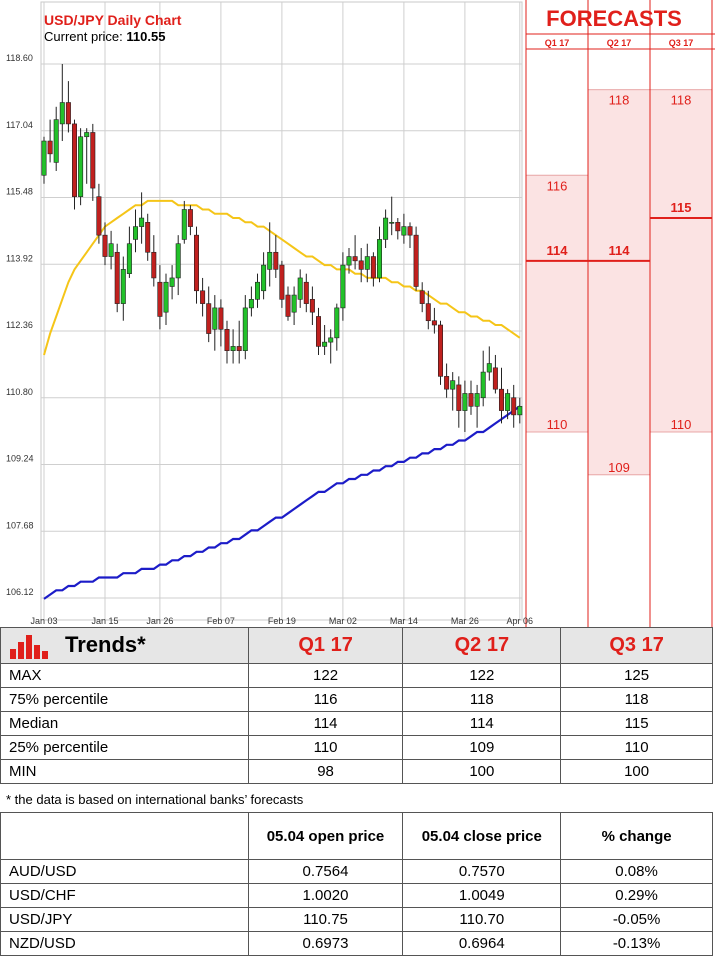 This screenshot has width=715, height=962. Describe the element at coordinates (520, 621) in the screenshot. I see `x-tick-label: Apr 06` at that location.